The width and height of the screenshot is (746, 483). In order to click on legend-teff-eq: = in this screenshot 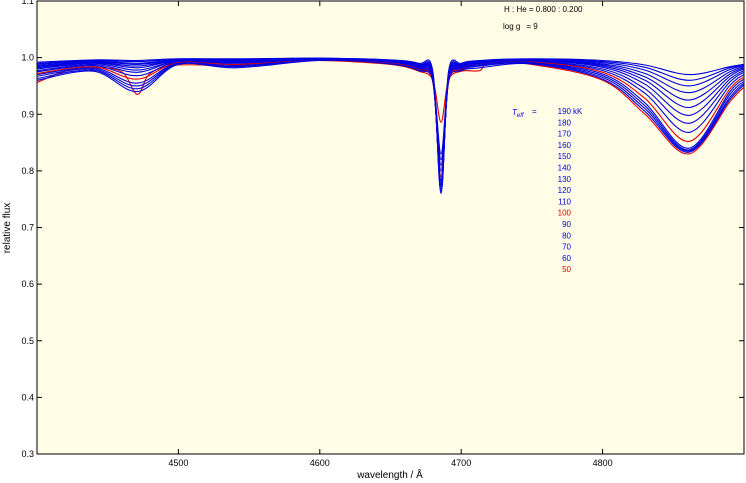, I will do `click(534, 111)`.